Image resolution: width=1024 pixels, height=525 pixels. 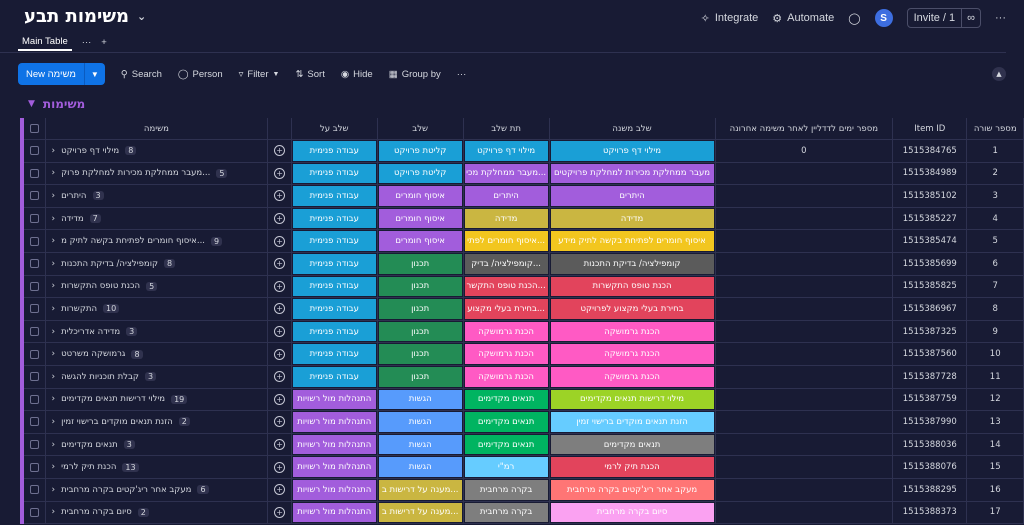 I want to click on phase-cell: תנאים מקדימים, so click(x=632, y=444).